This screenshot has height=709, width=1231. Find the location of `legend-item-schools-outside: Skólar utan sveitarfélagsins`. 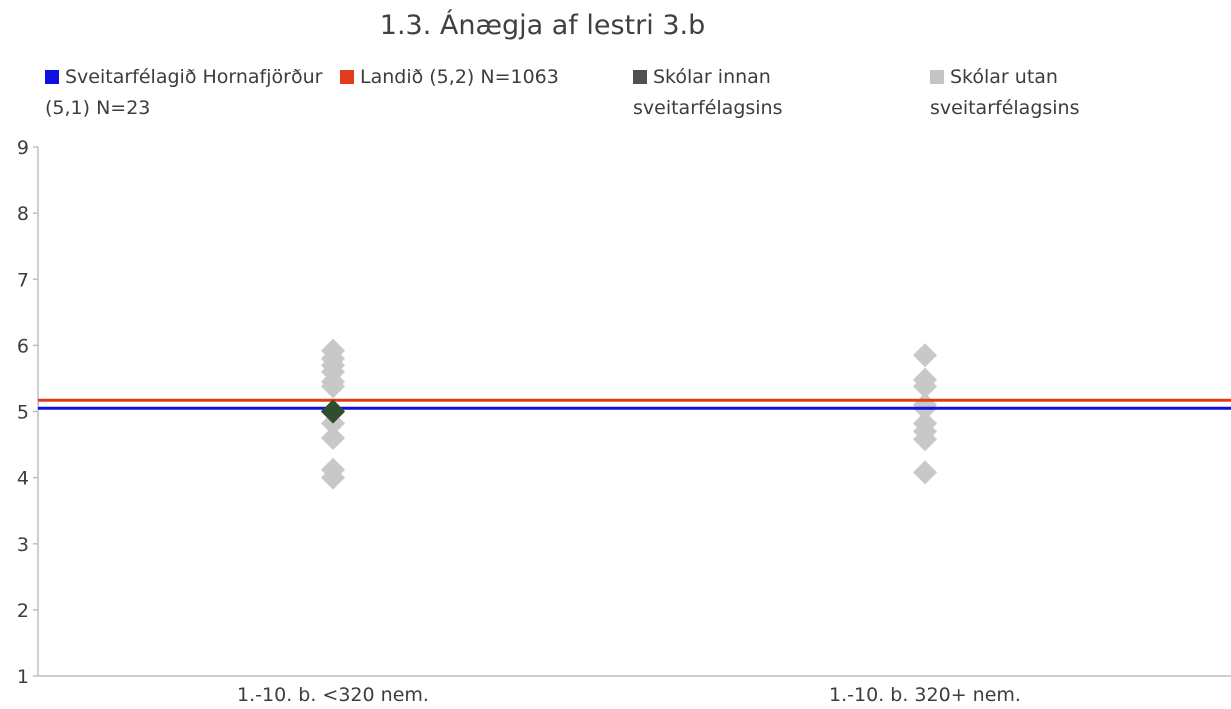

legend-item-schools-outside: Skólar utan sveitarfélagsins is located at coordinates (1070, 93).